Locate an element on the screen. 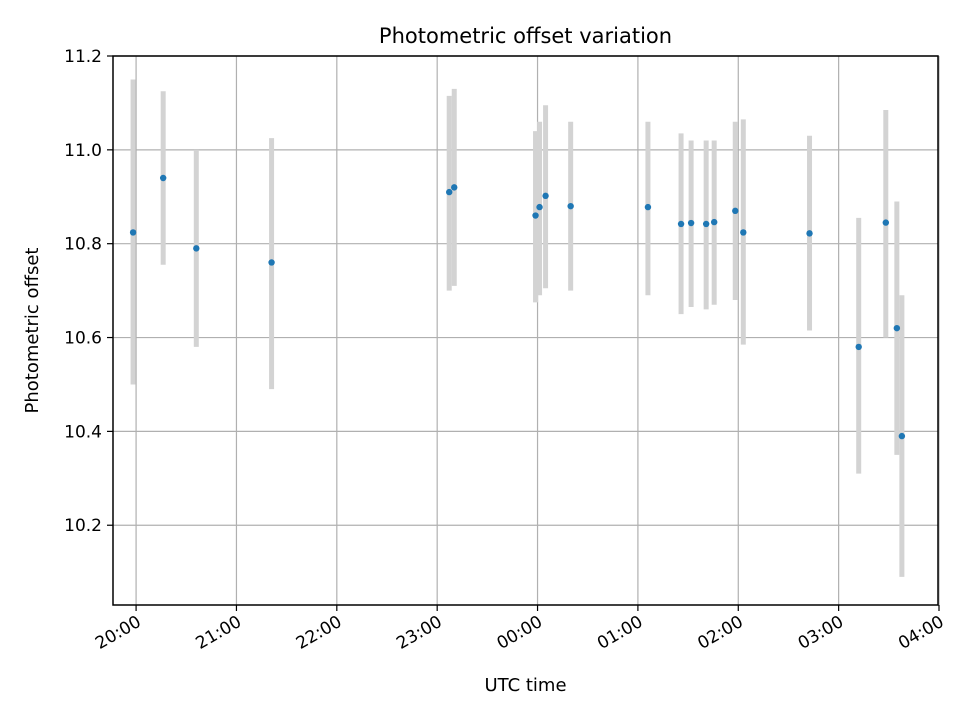 The width and height of the screenshot is (960, 720). y-axis-label: Photometric offset is located at coordinates (32, 331).